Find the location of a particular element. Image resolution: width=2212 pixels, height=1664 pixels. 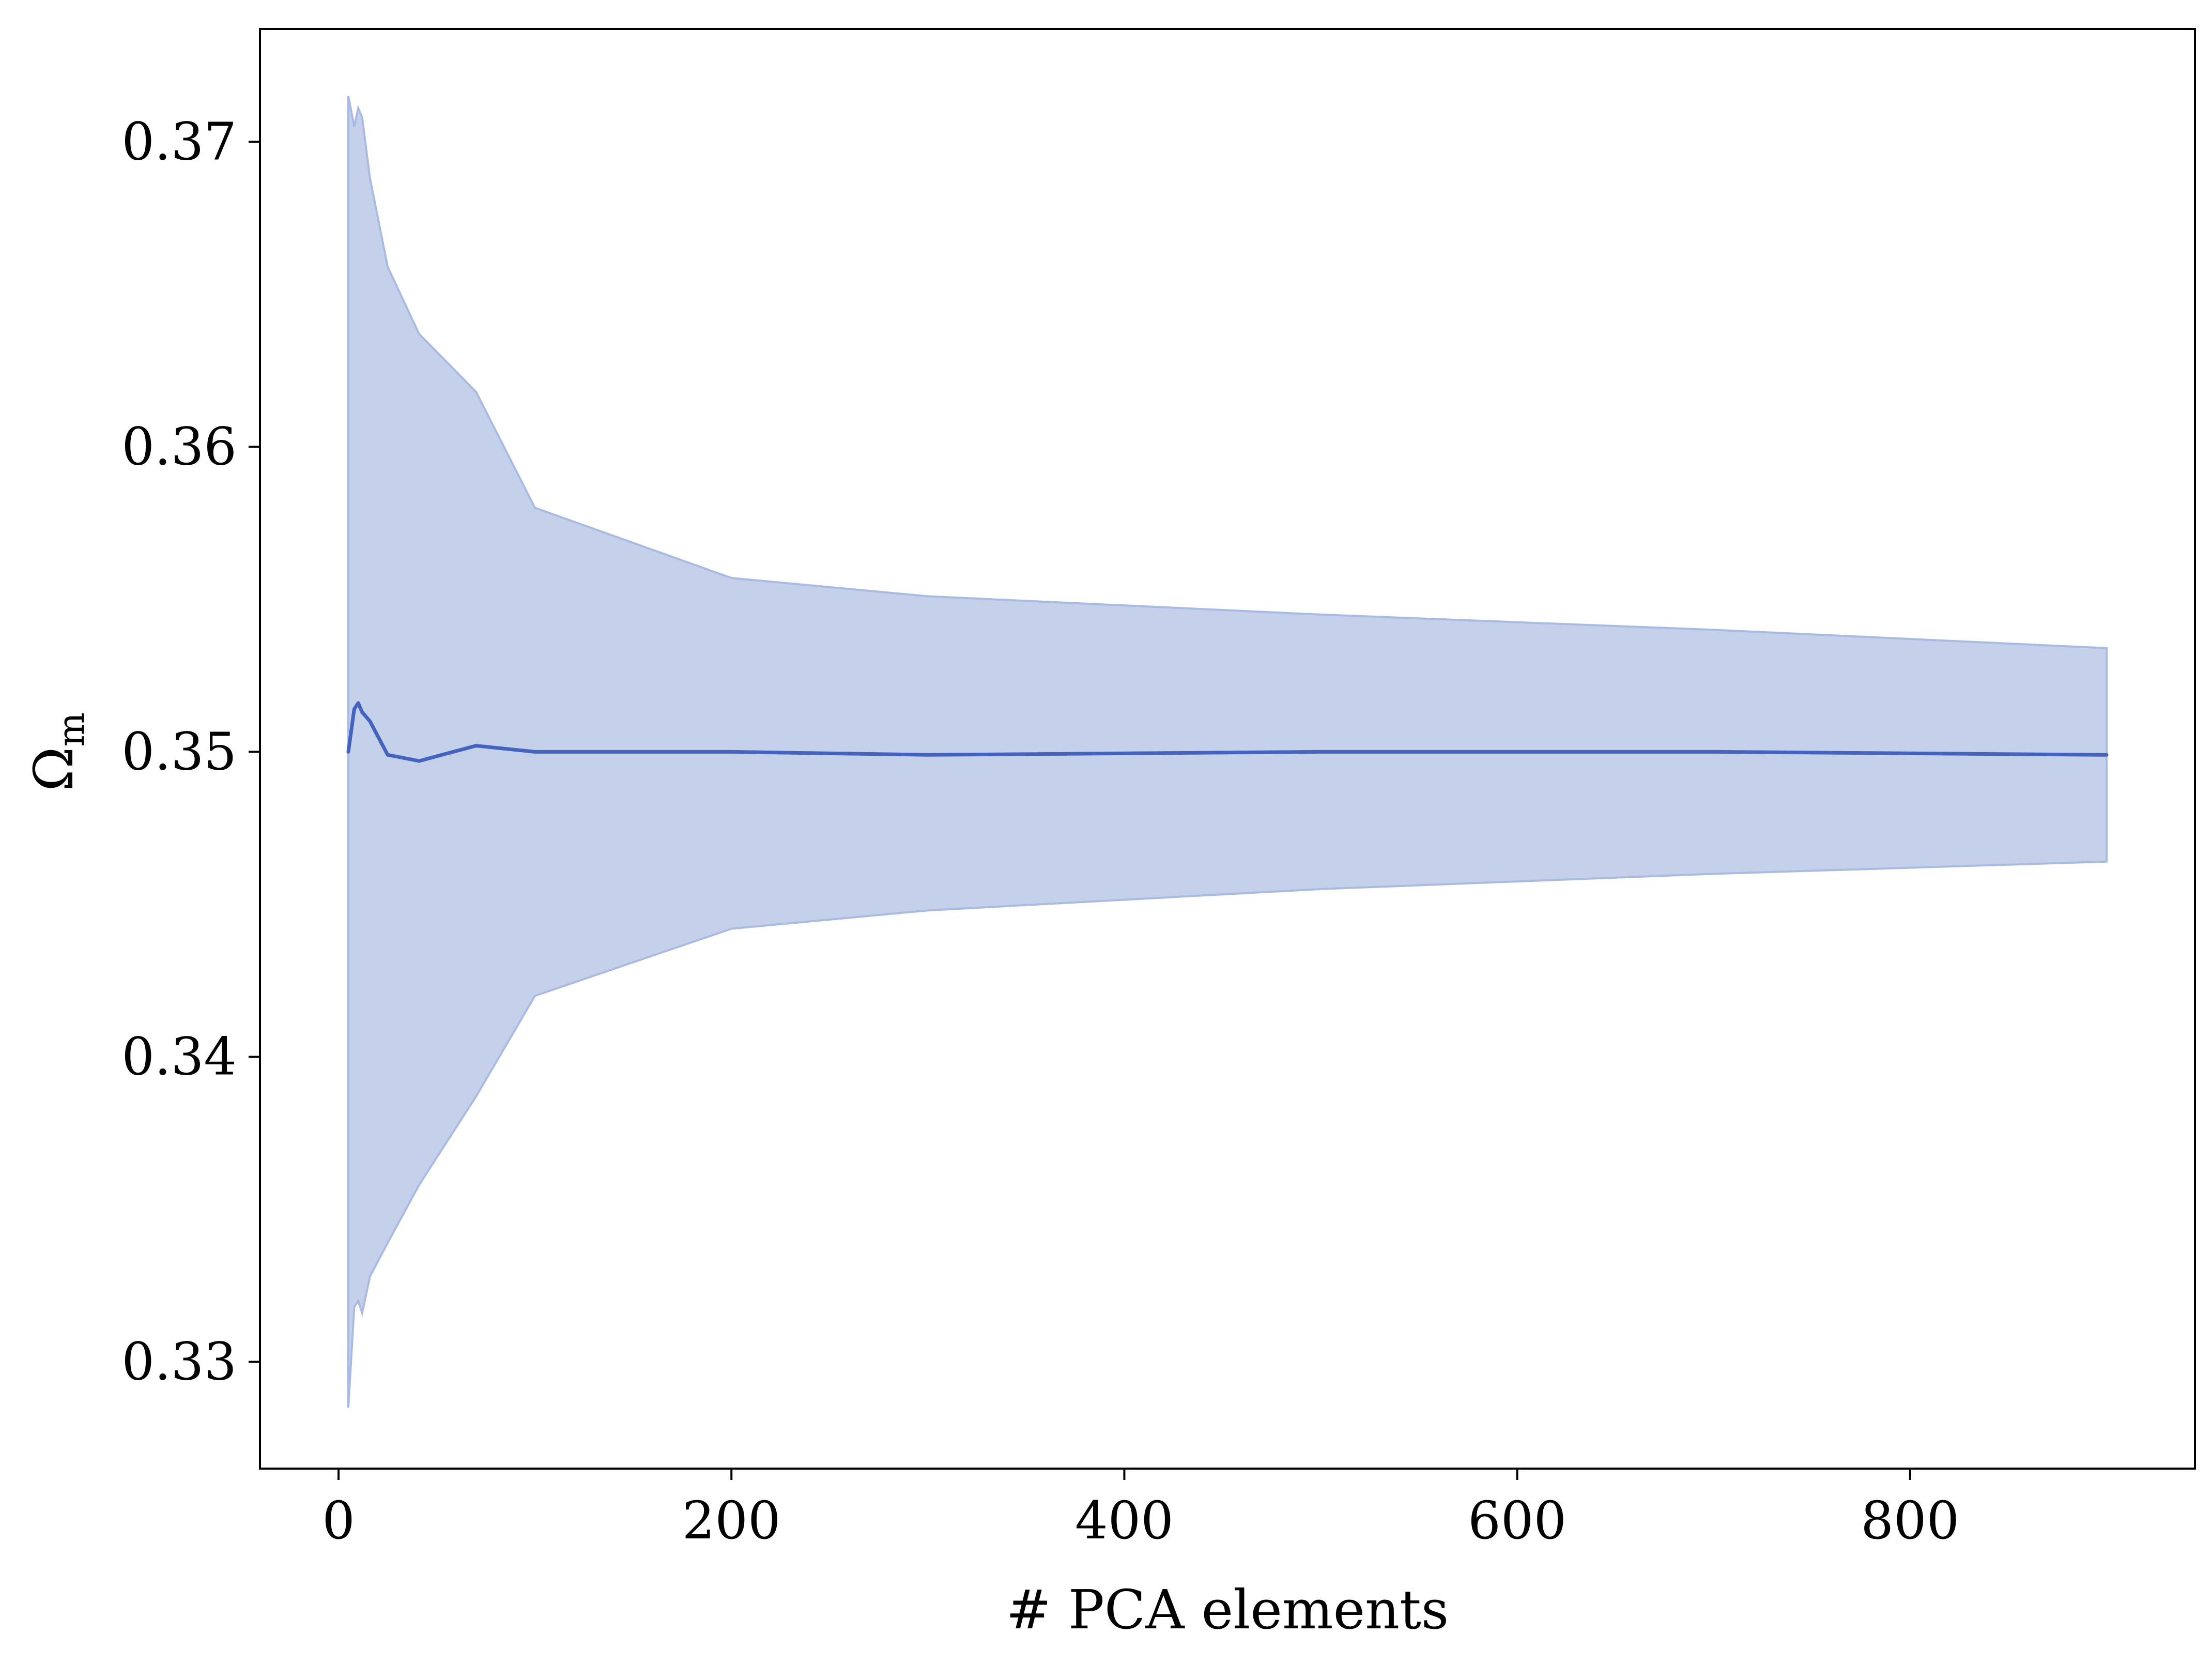

y-axis: 0.33 0.34 0.35 0.36 0.37 is located at coordinates (190, 751).